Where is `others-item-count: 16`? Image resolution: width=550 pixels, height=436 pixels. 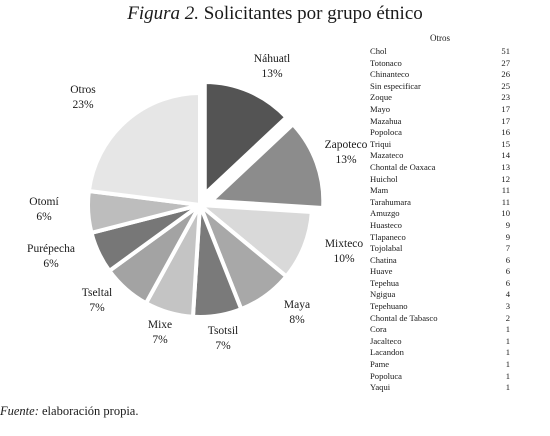 others-item-count: 16 is located at coordinates (505, 132).